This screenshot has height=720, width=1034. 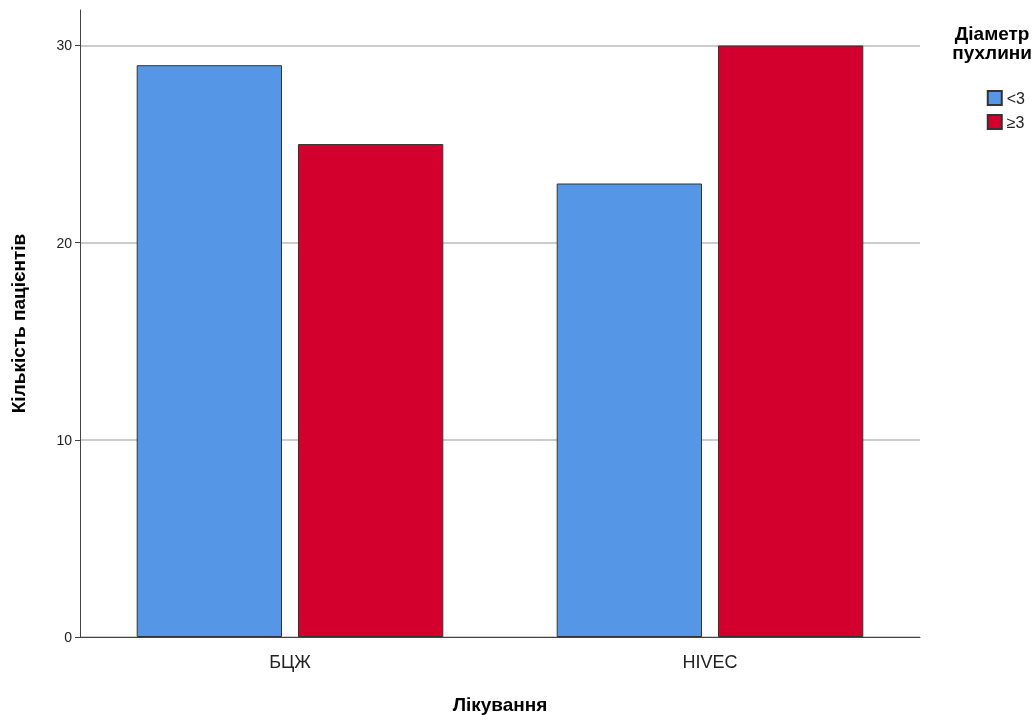 I want to click on y-tick-label: 20, so click(x=64, y=242).